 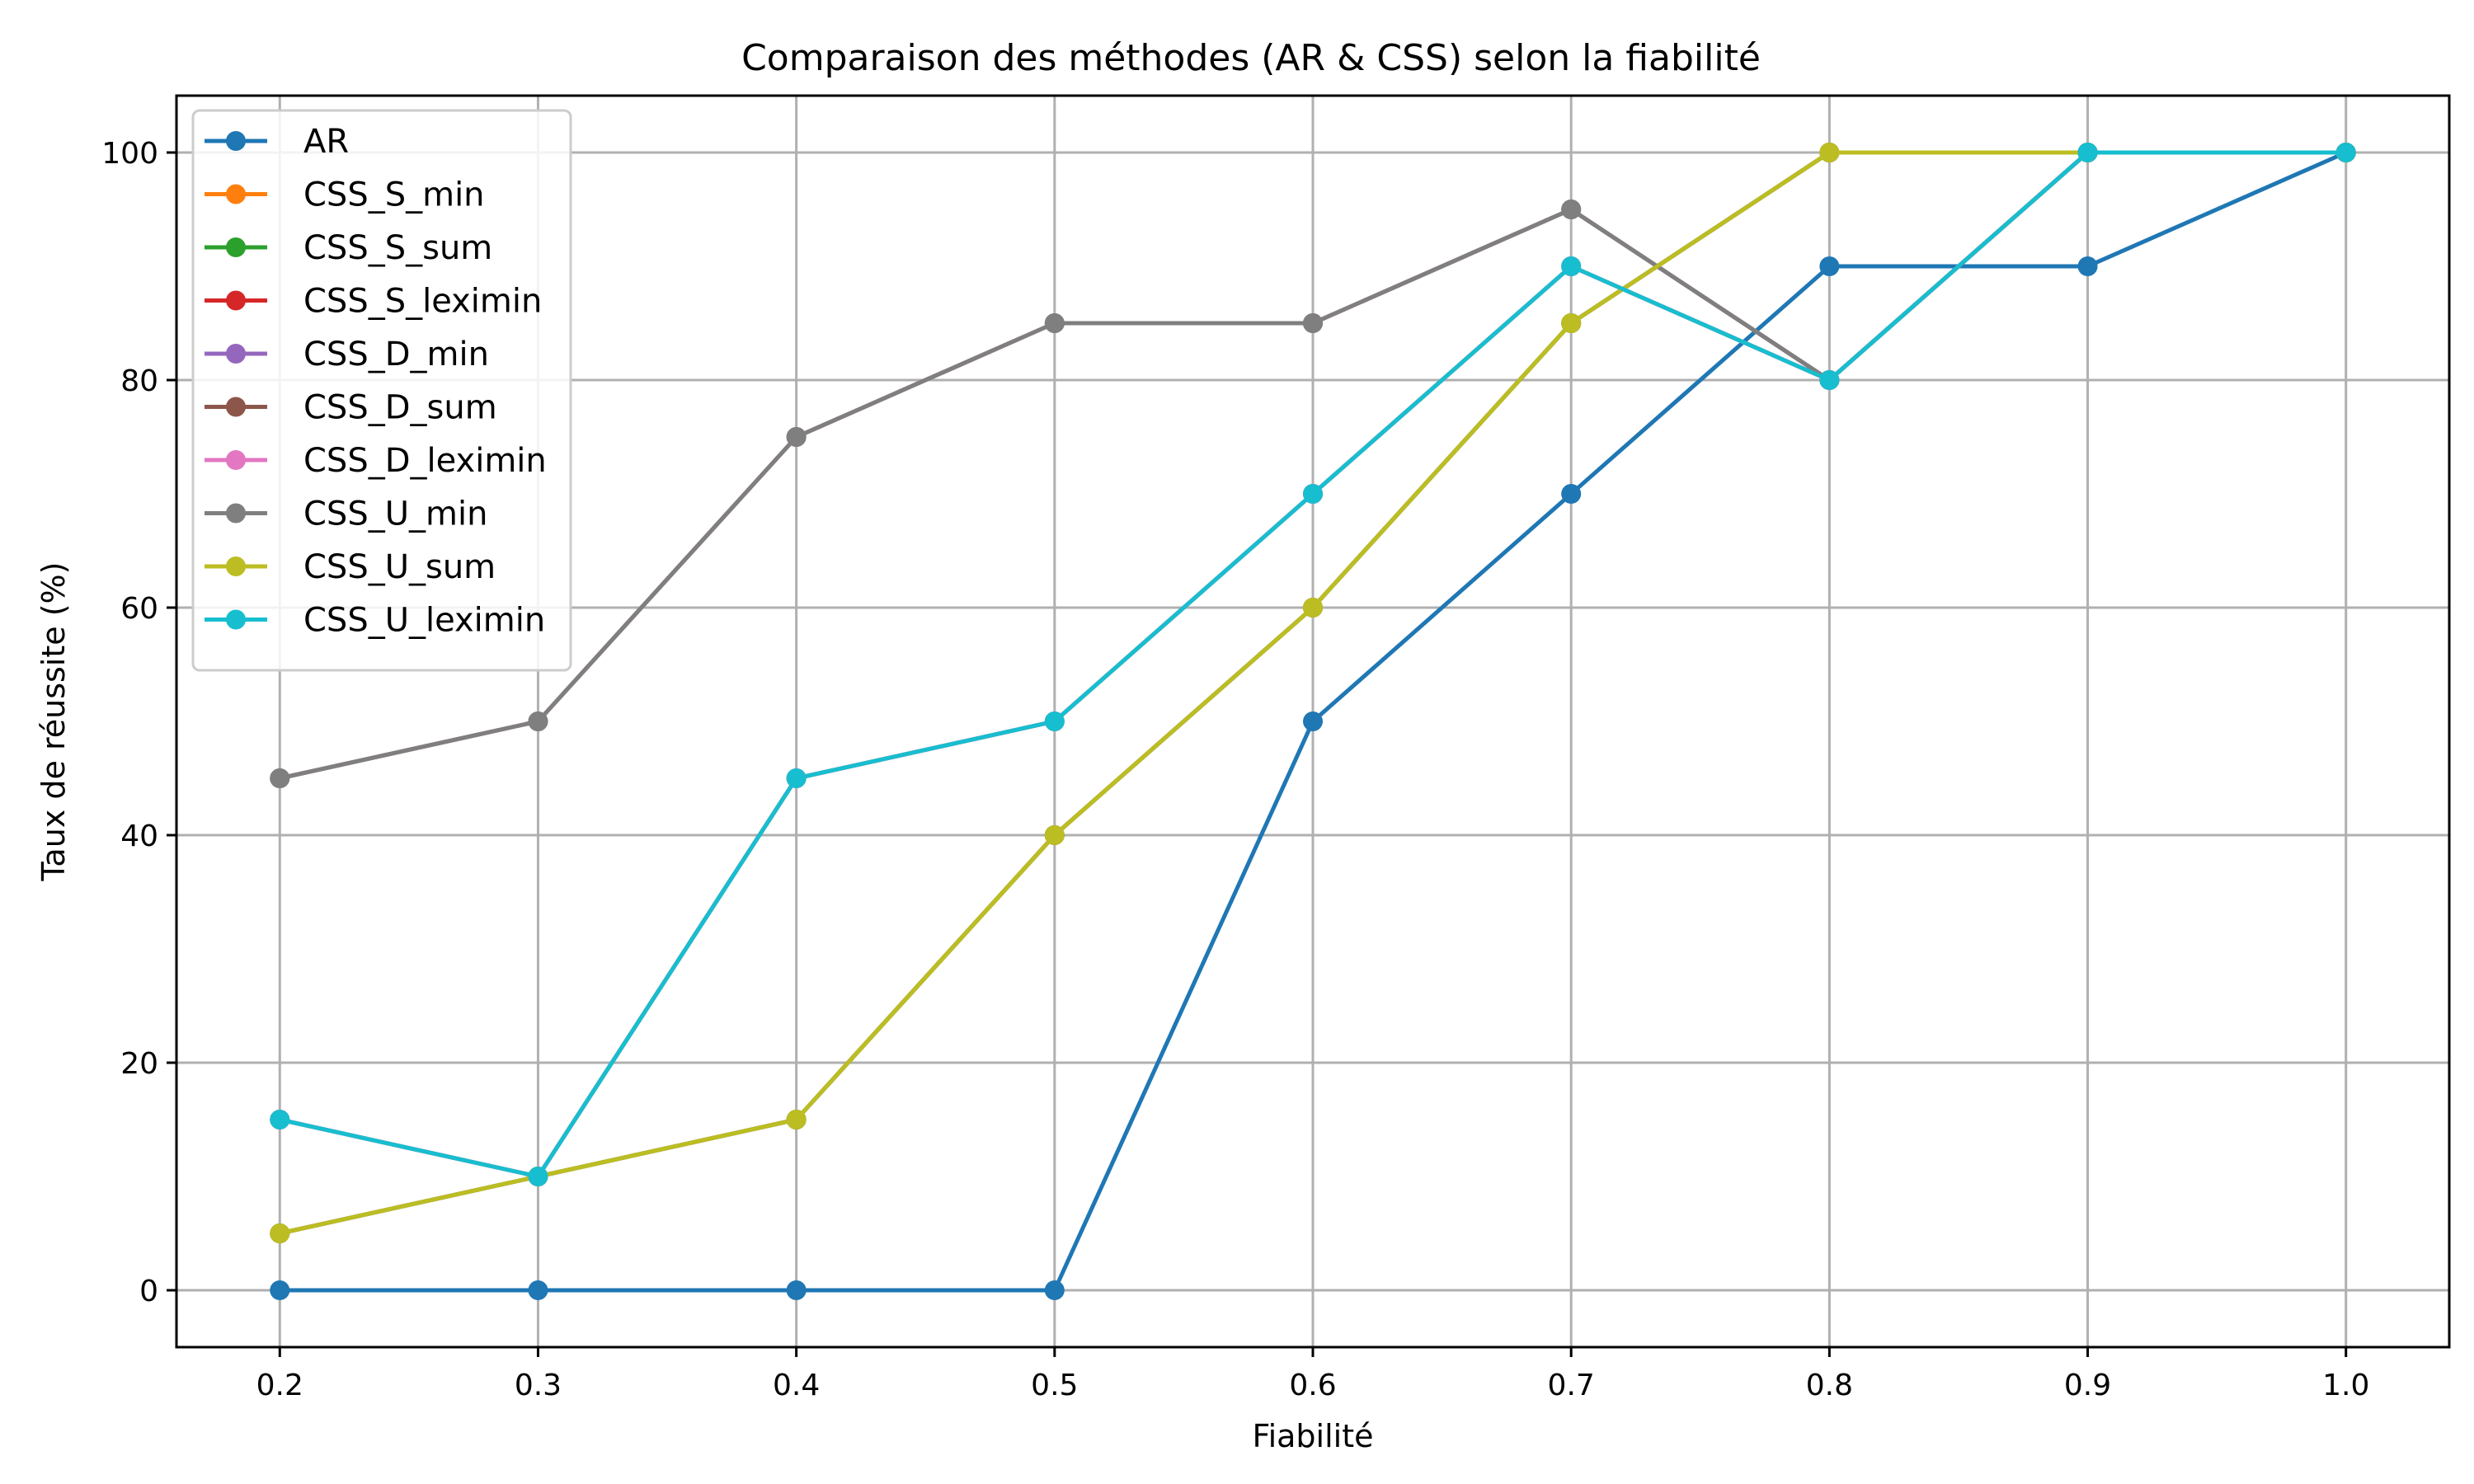 I want to click on legend-label: CSS_S_sum, so click(x=397, y=248).